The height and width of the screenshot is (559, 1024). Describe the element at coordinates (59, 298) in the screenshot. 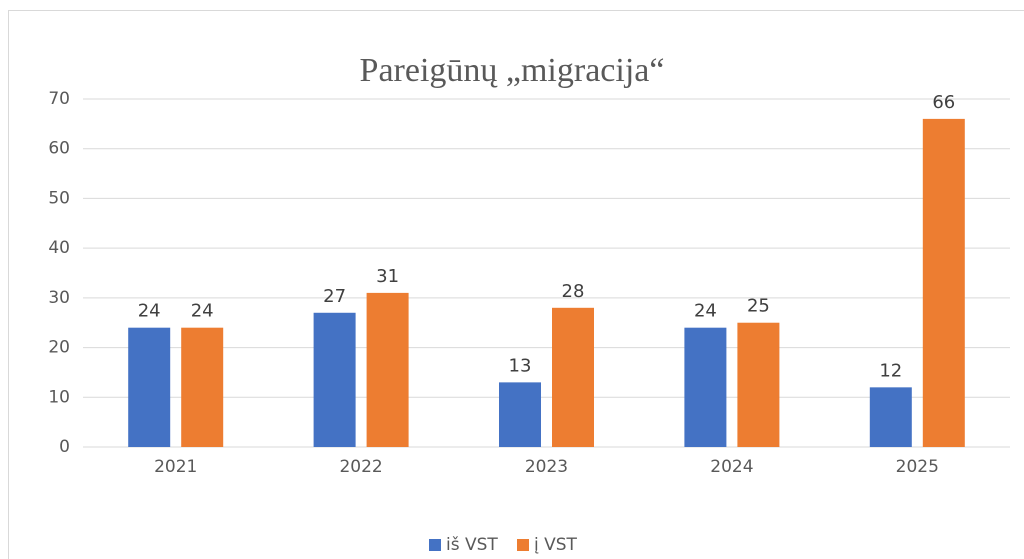

I see `y-tick-label: 30` at that location.